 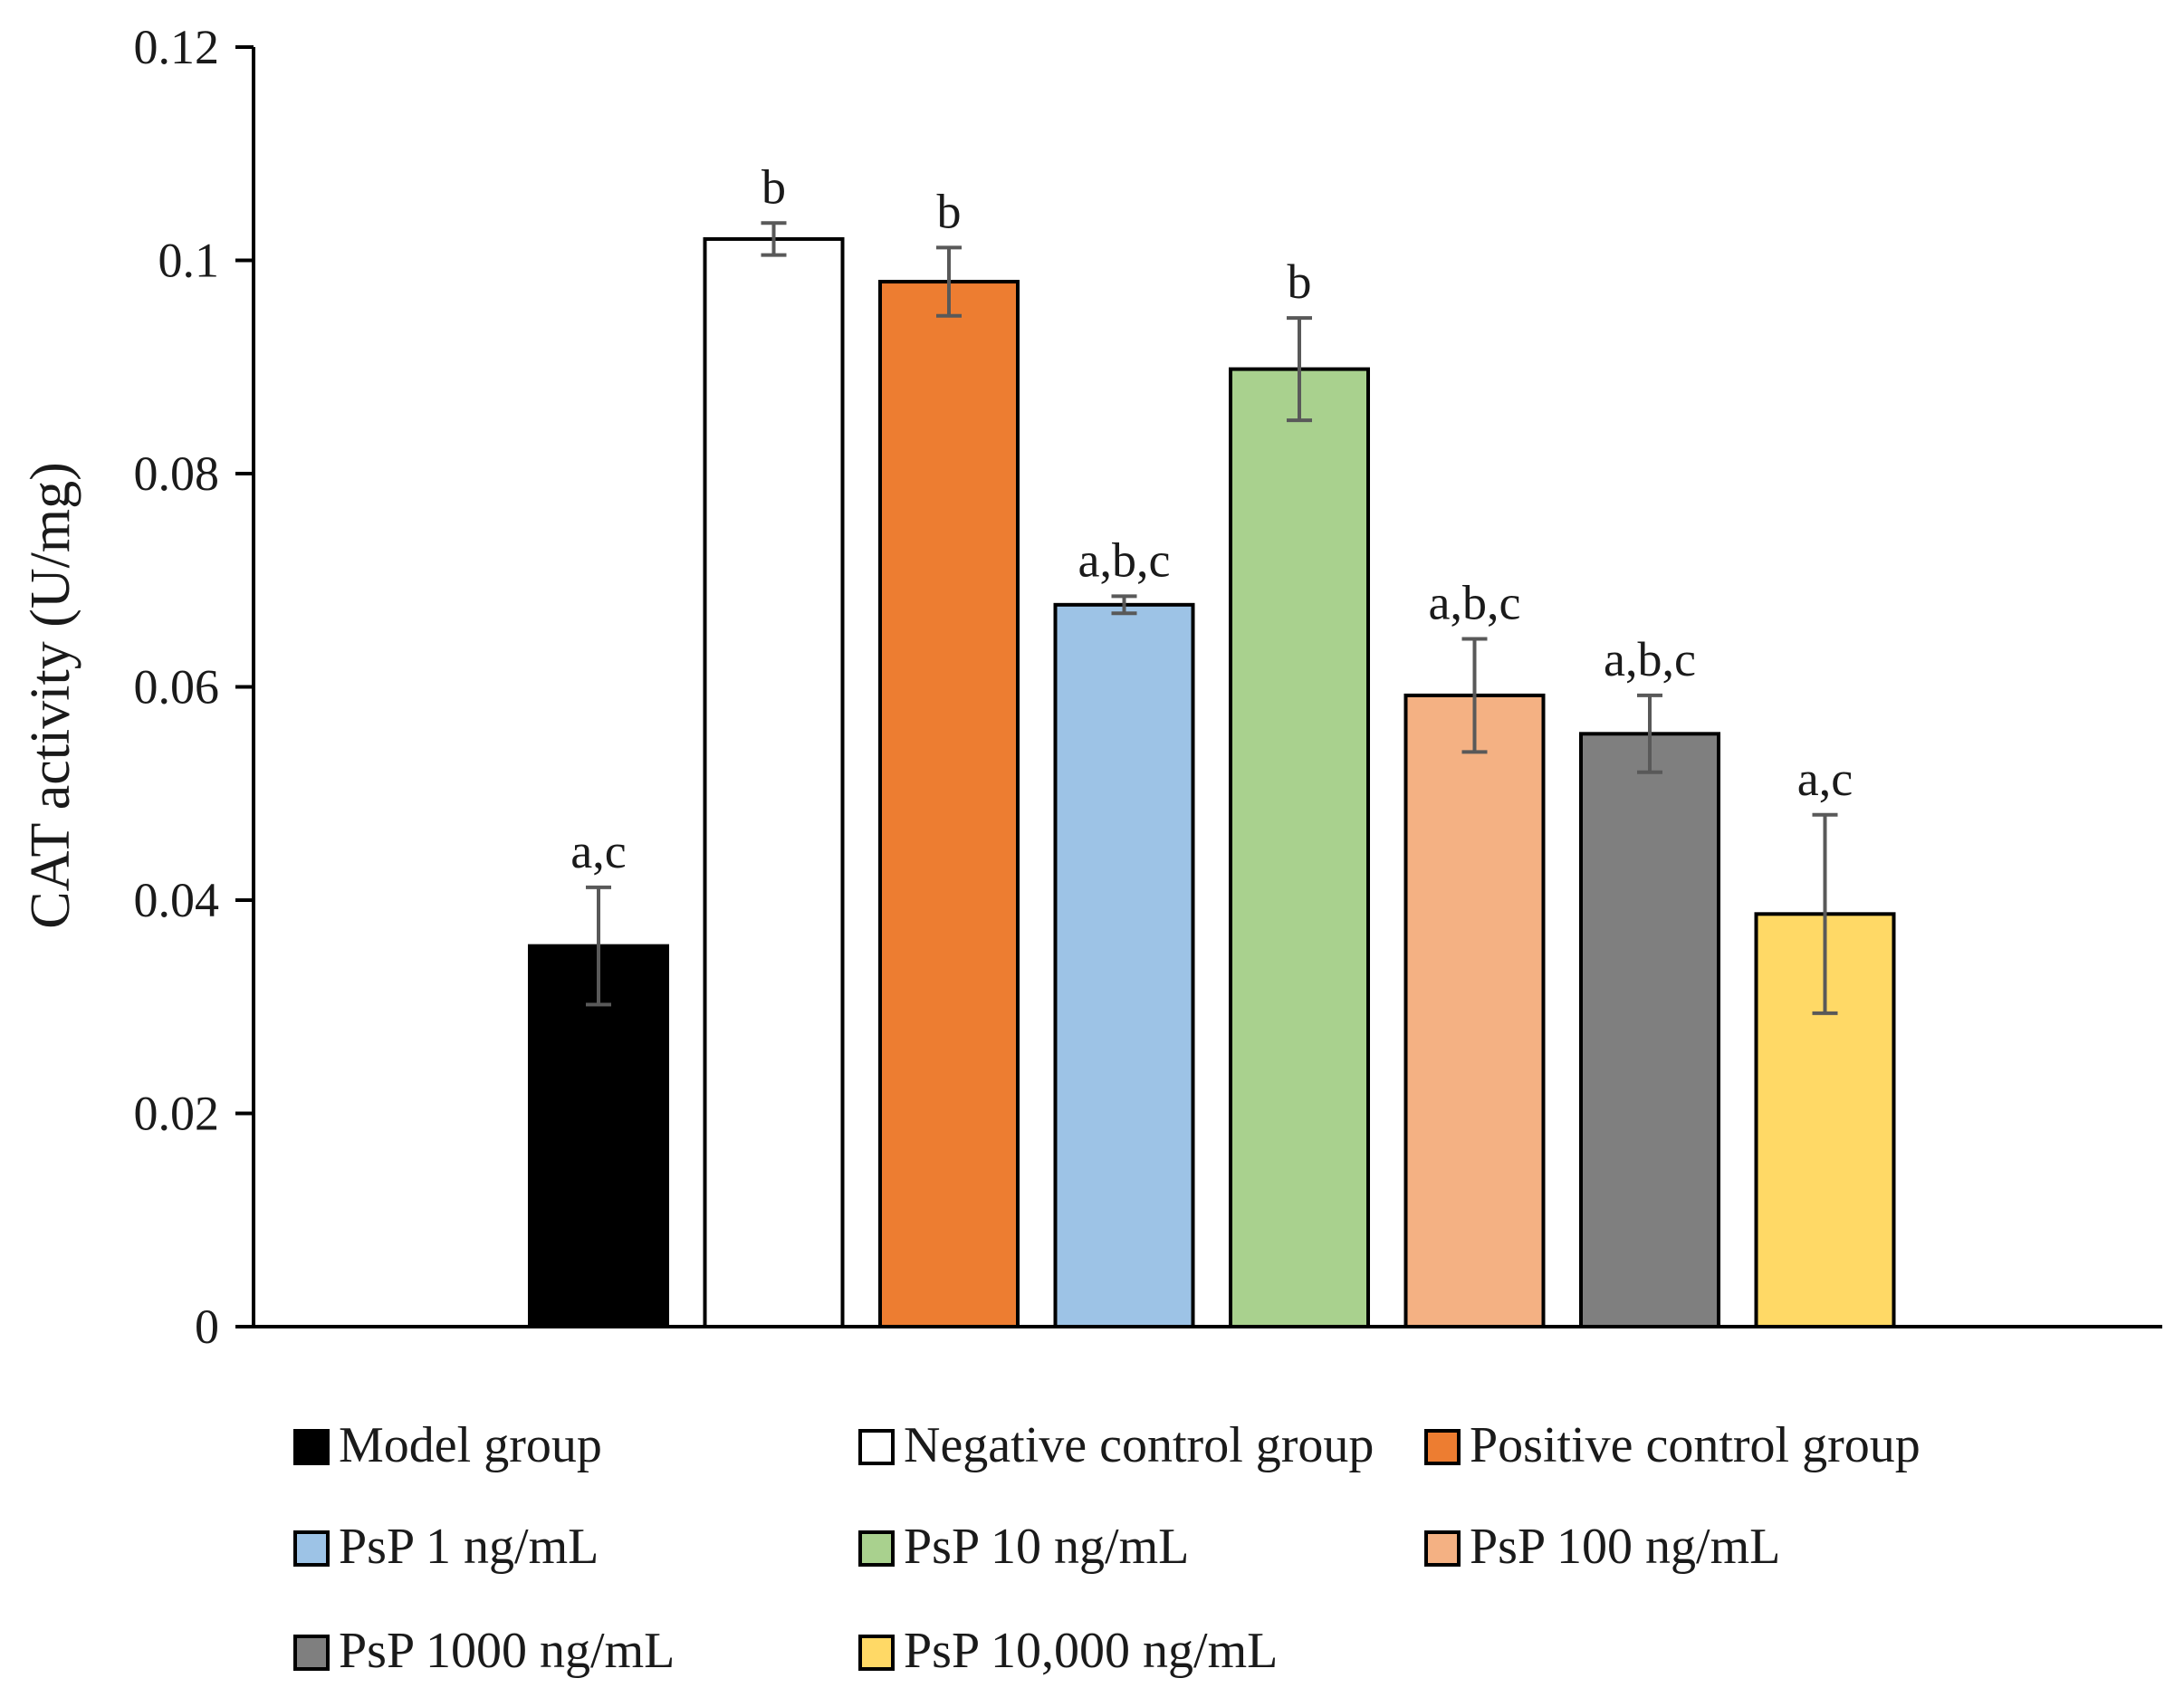 I want to click on legend-label: Model group, so click(x=470, y=1445).